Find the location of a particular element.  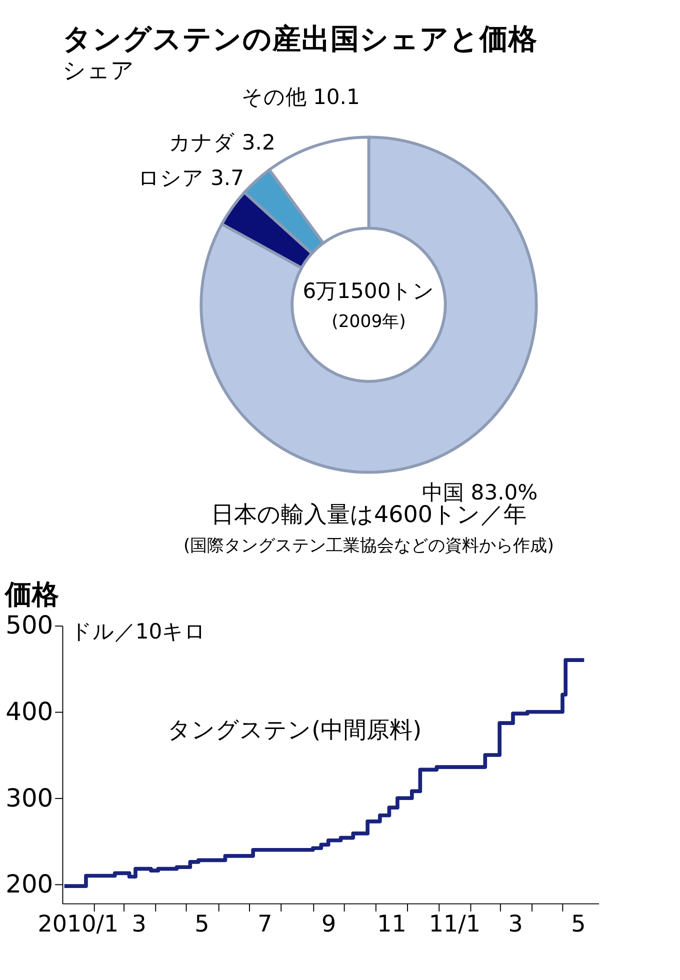

x-tick-label: 11/1 is located at coordinates (454, 925).